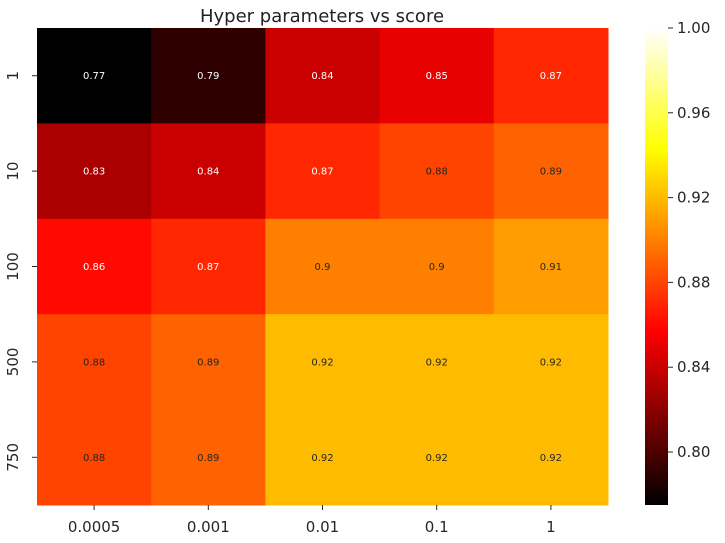 This screenshot has height=543, width=725. Describe the element at coordinates (13, 266) in the screenshot. I see `y-tick-label: 100` at that location.